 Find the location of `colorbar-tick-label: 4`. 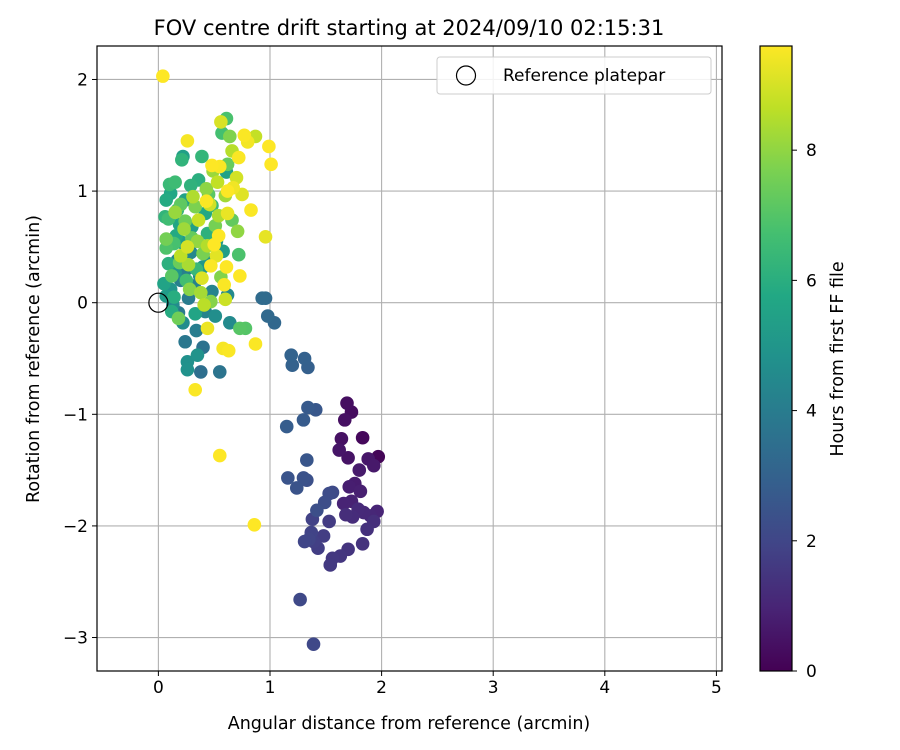

colorbar-tick-label: 4 is located at coordinates (811, 412).